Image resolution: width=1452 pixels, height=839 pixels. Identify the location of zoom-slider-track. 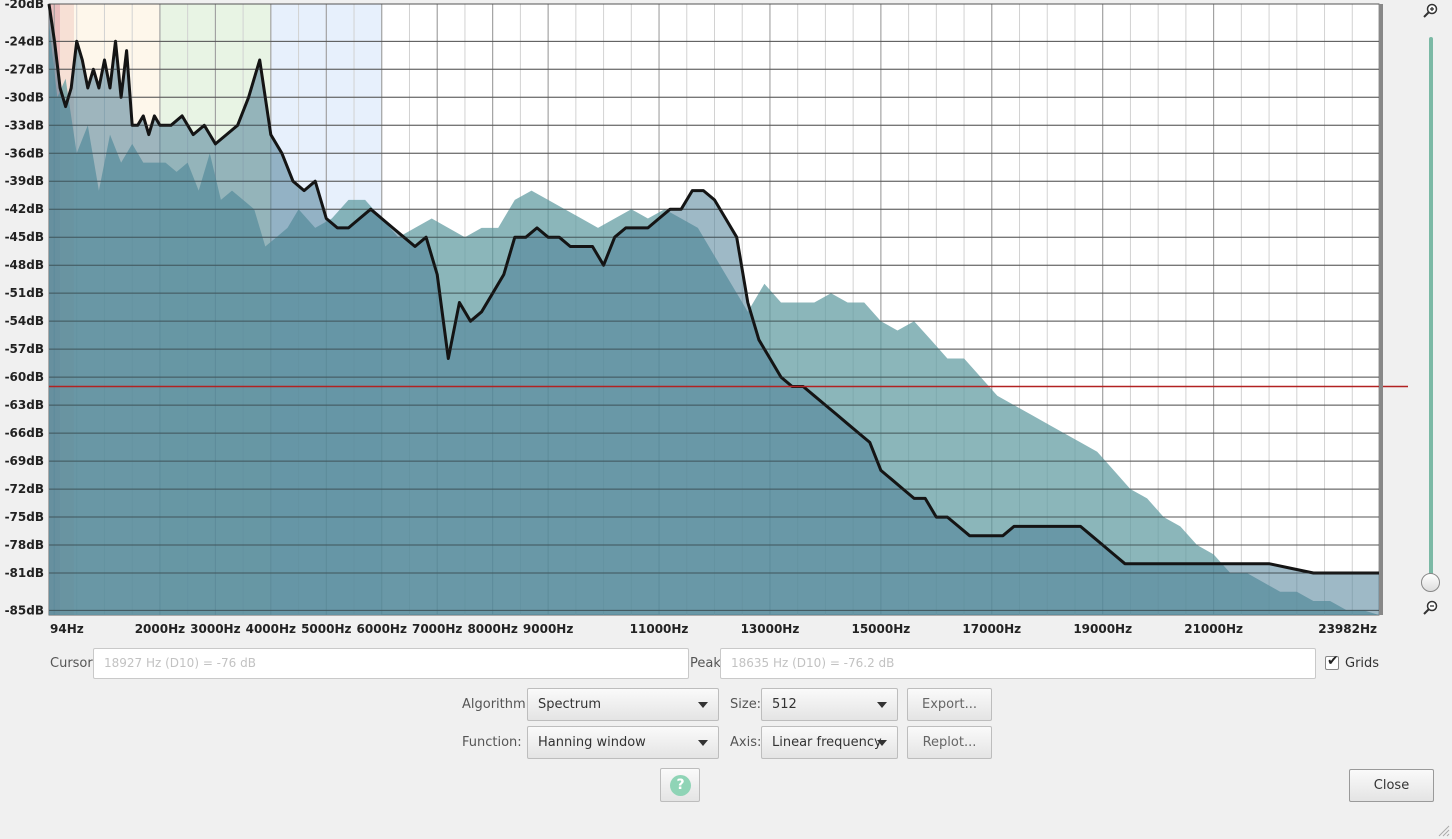
(1431, 307).